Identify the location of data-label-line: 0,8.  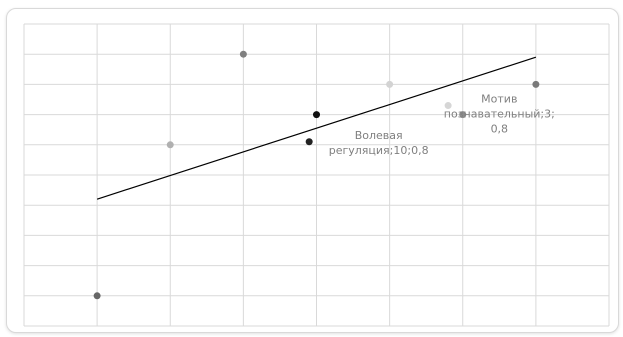
(500, 129).